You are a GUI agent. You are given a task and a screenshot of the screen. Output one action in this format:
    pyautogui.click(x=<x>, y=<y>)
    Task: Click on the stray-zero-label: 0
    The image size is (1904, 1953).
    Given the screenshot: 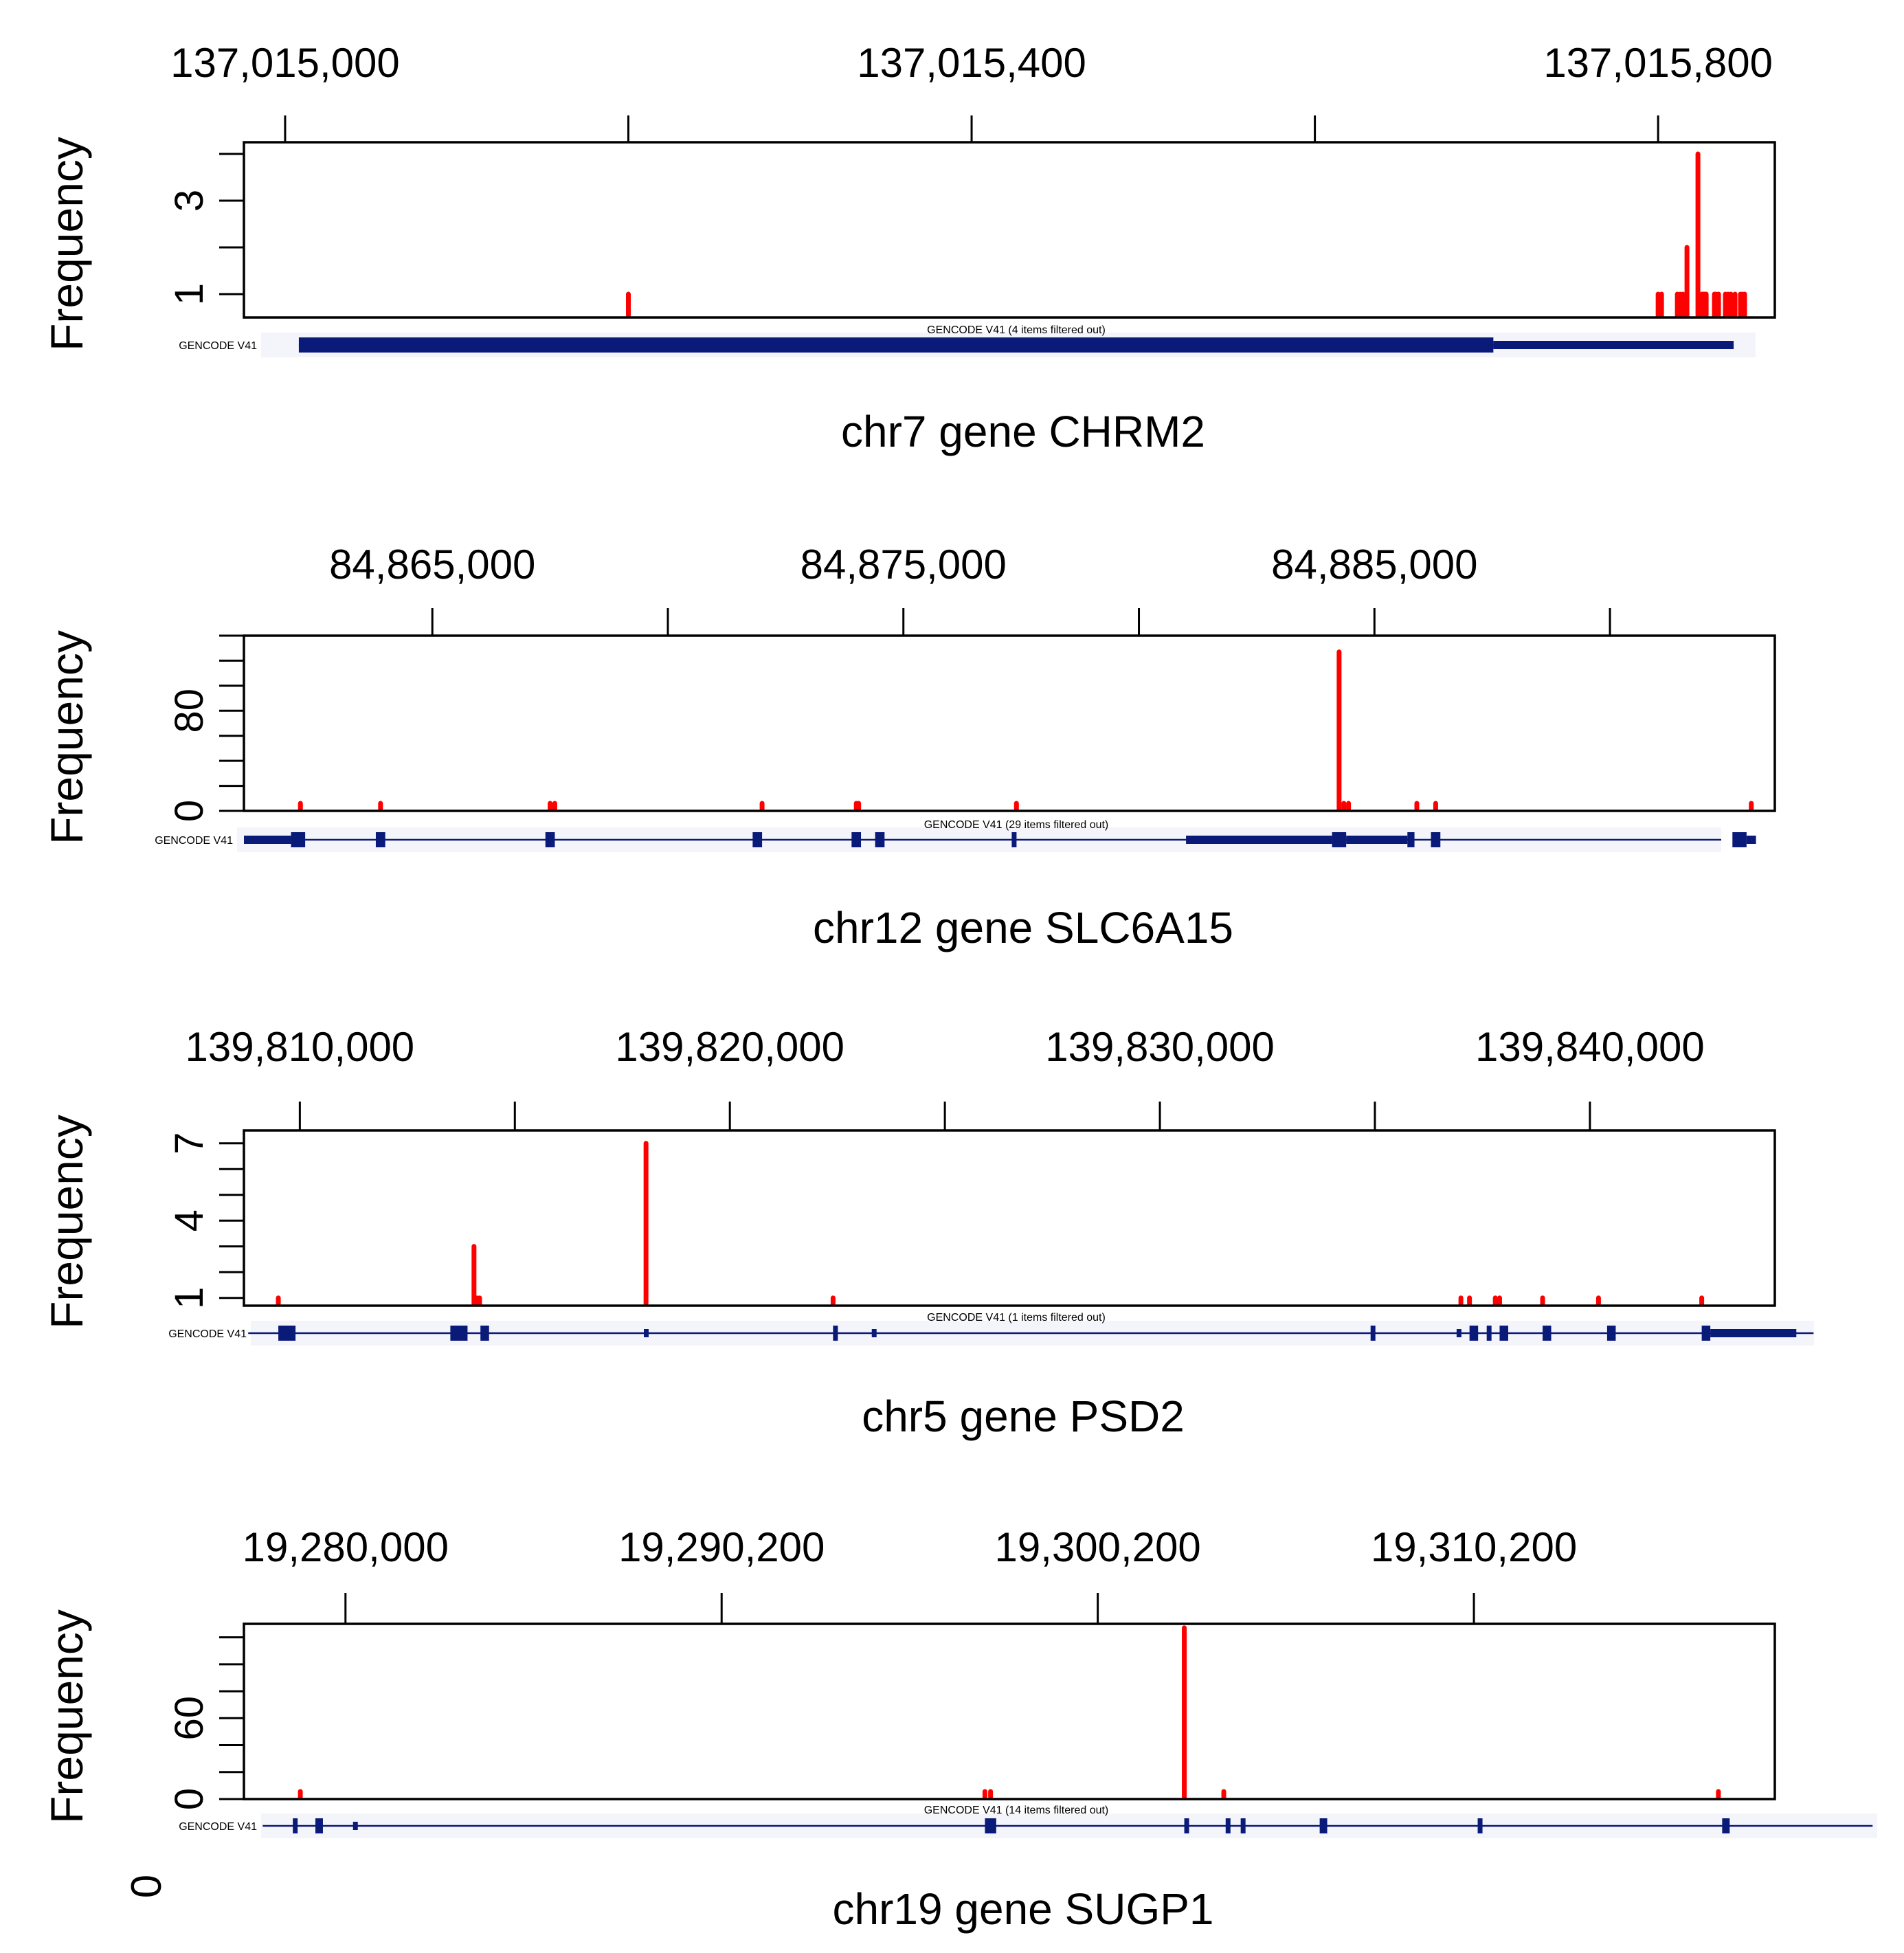 What is the action you would take?
    pyautogui.click(x=146, y=1886)
    